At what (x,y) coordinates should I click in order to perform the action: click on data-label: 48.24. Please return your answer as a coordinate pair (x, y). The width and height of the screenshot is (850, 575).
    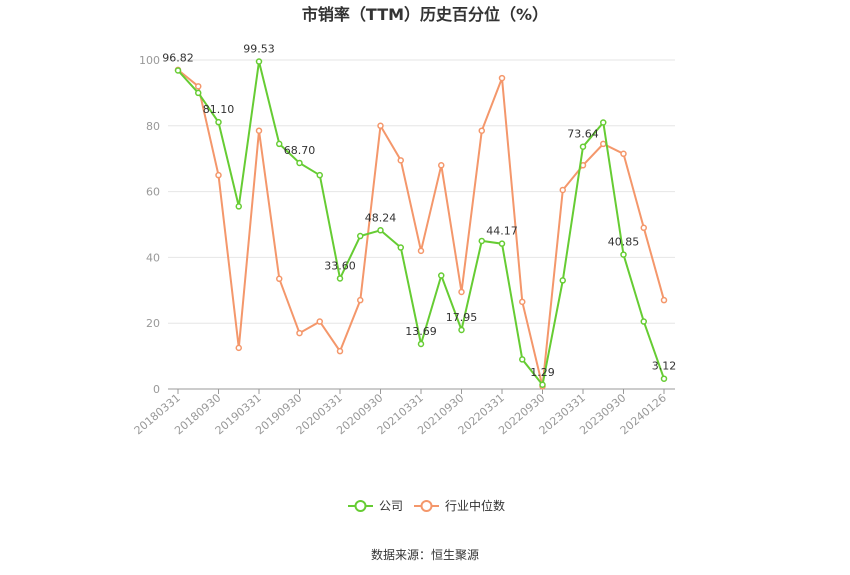
    Looking at the image, I should click on (381, 217).